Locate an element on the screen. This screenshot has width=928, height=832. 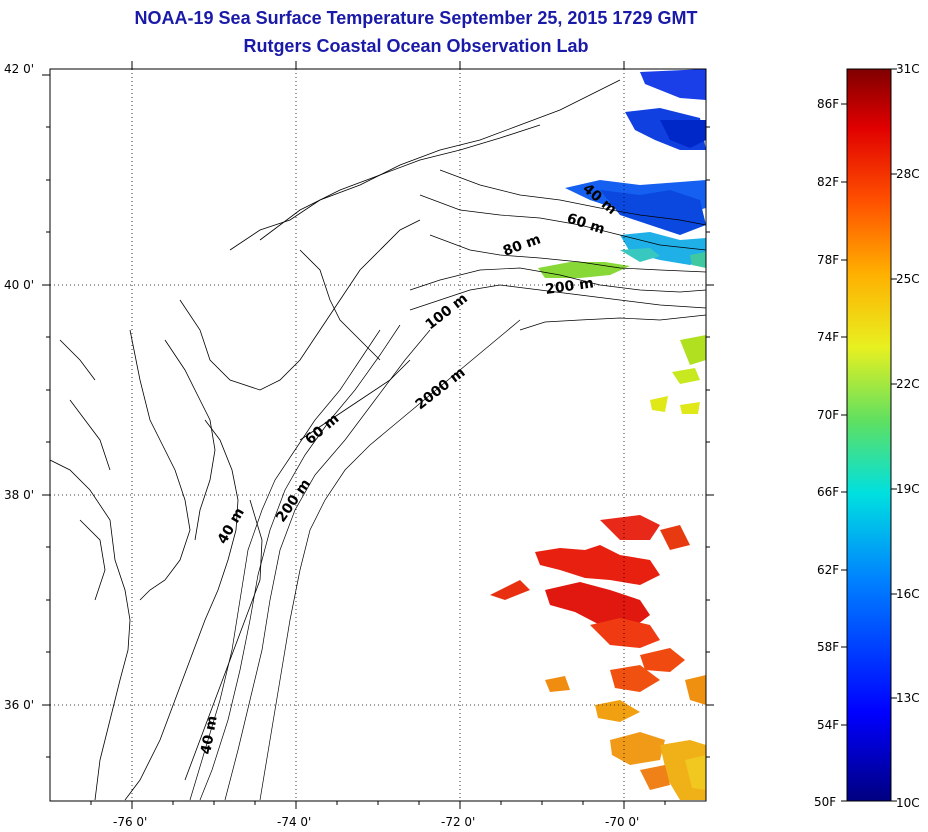
colorbar-f-label: 82F is located at coordinates (828, 182).